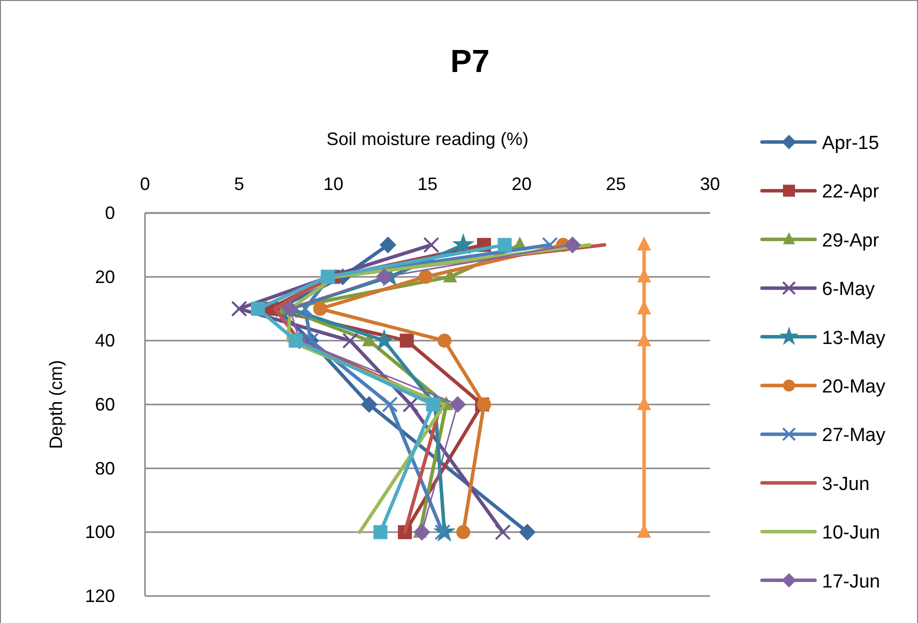 This screenshot has width=918, height=623. Describe the element at coordinates (854, 435) in the screenshot. I see `legend-label: 27-May` at that location.